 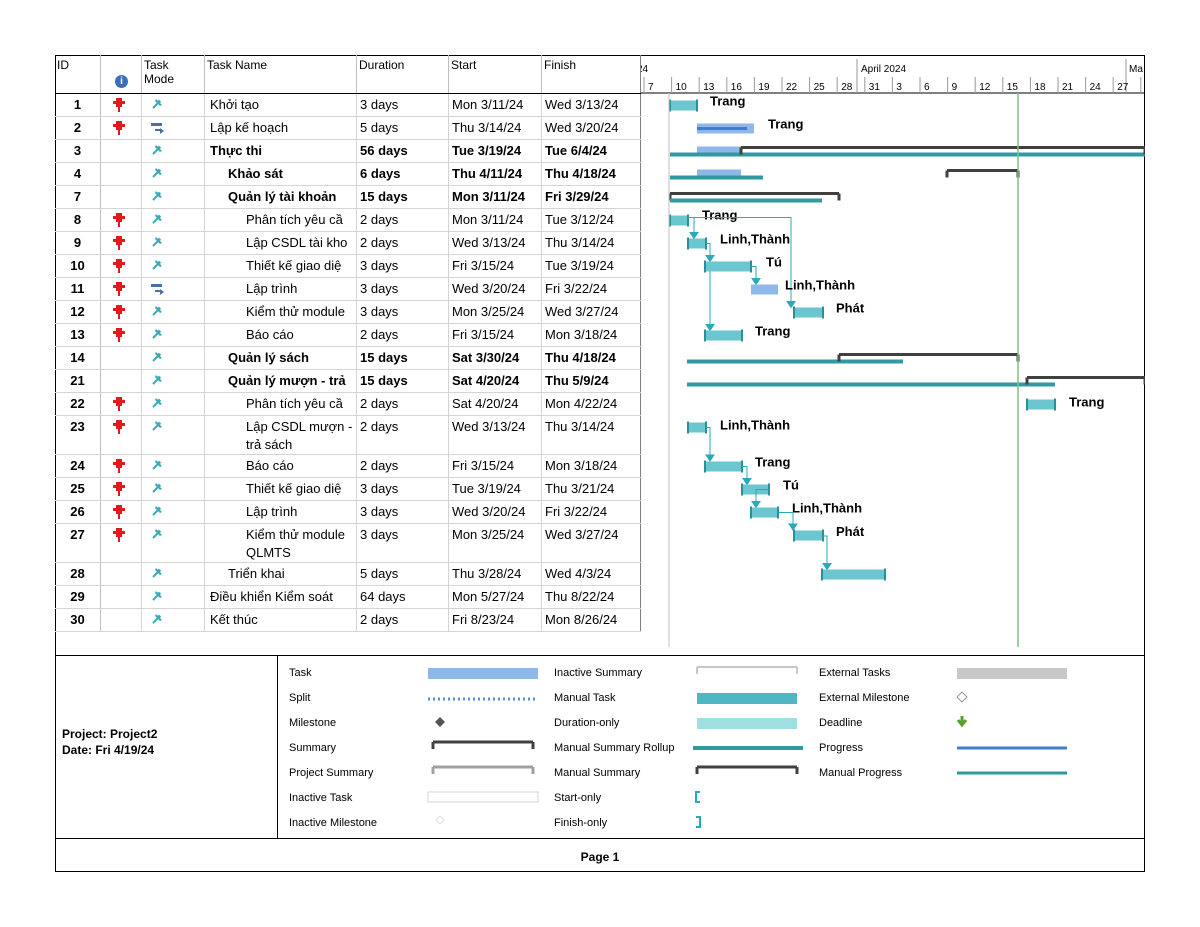 I want to click on task-id: 28, so click(x=78, y=574).